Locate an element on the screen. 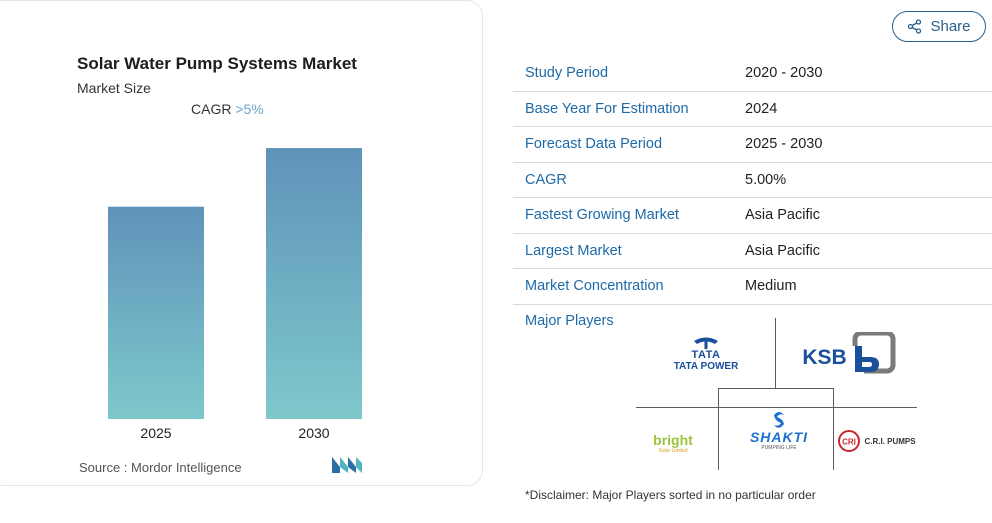  info-row-concentration: Market Concentration Medium is located at coordinates (752, 287).